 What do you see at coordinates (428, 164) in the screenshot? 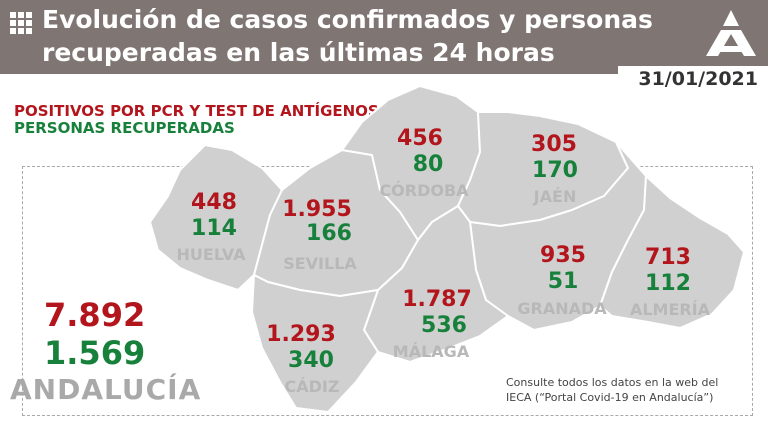
I see `cordoba-recovered: 80` at bounding box center [428, 164].